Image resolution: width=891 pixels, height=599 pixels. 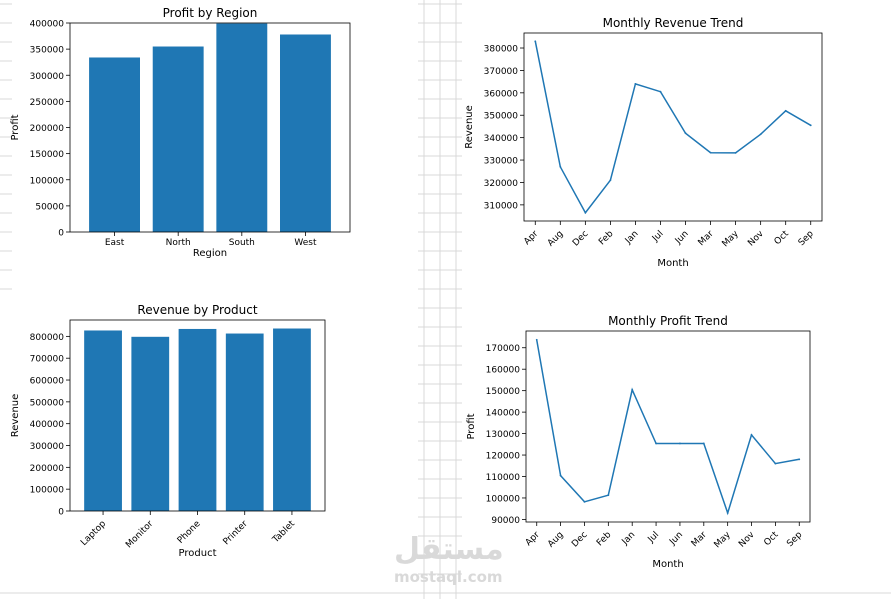 What do you see at coordinates (197, 419) in the screenshot?
I see `bar-phone` at bounding box center [197, 419].